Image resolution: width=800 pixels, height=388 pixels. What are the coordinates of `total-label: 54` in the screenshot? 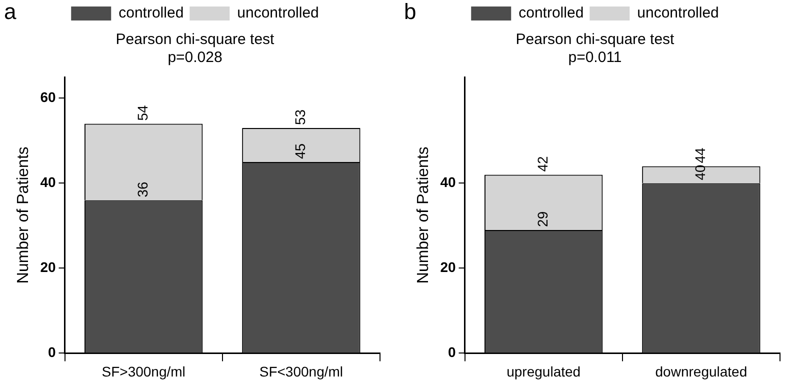 It's located at (142, 112).